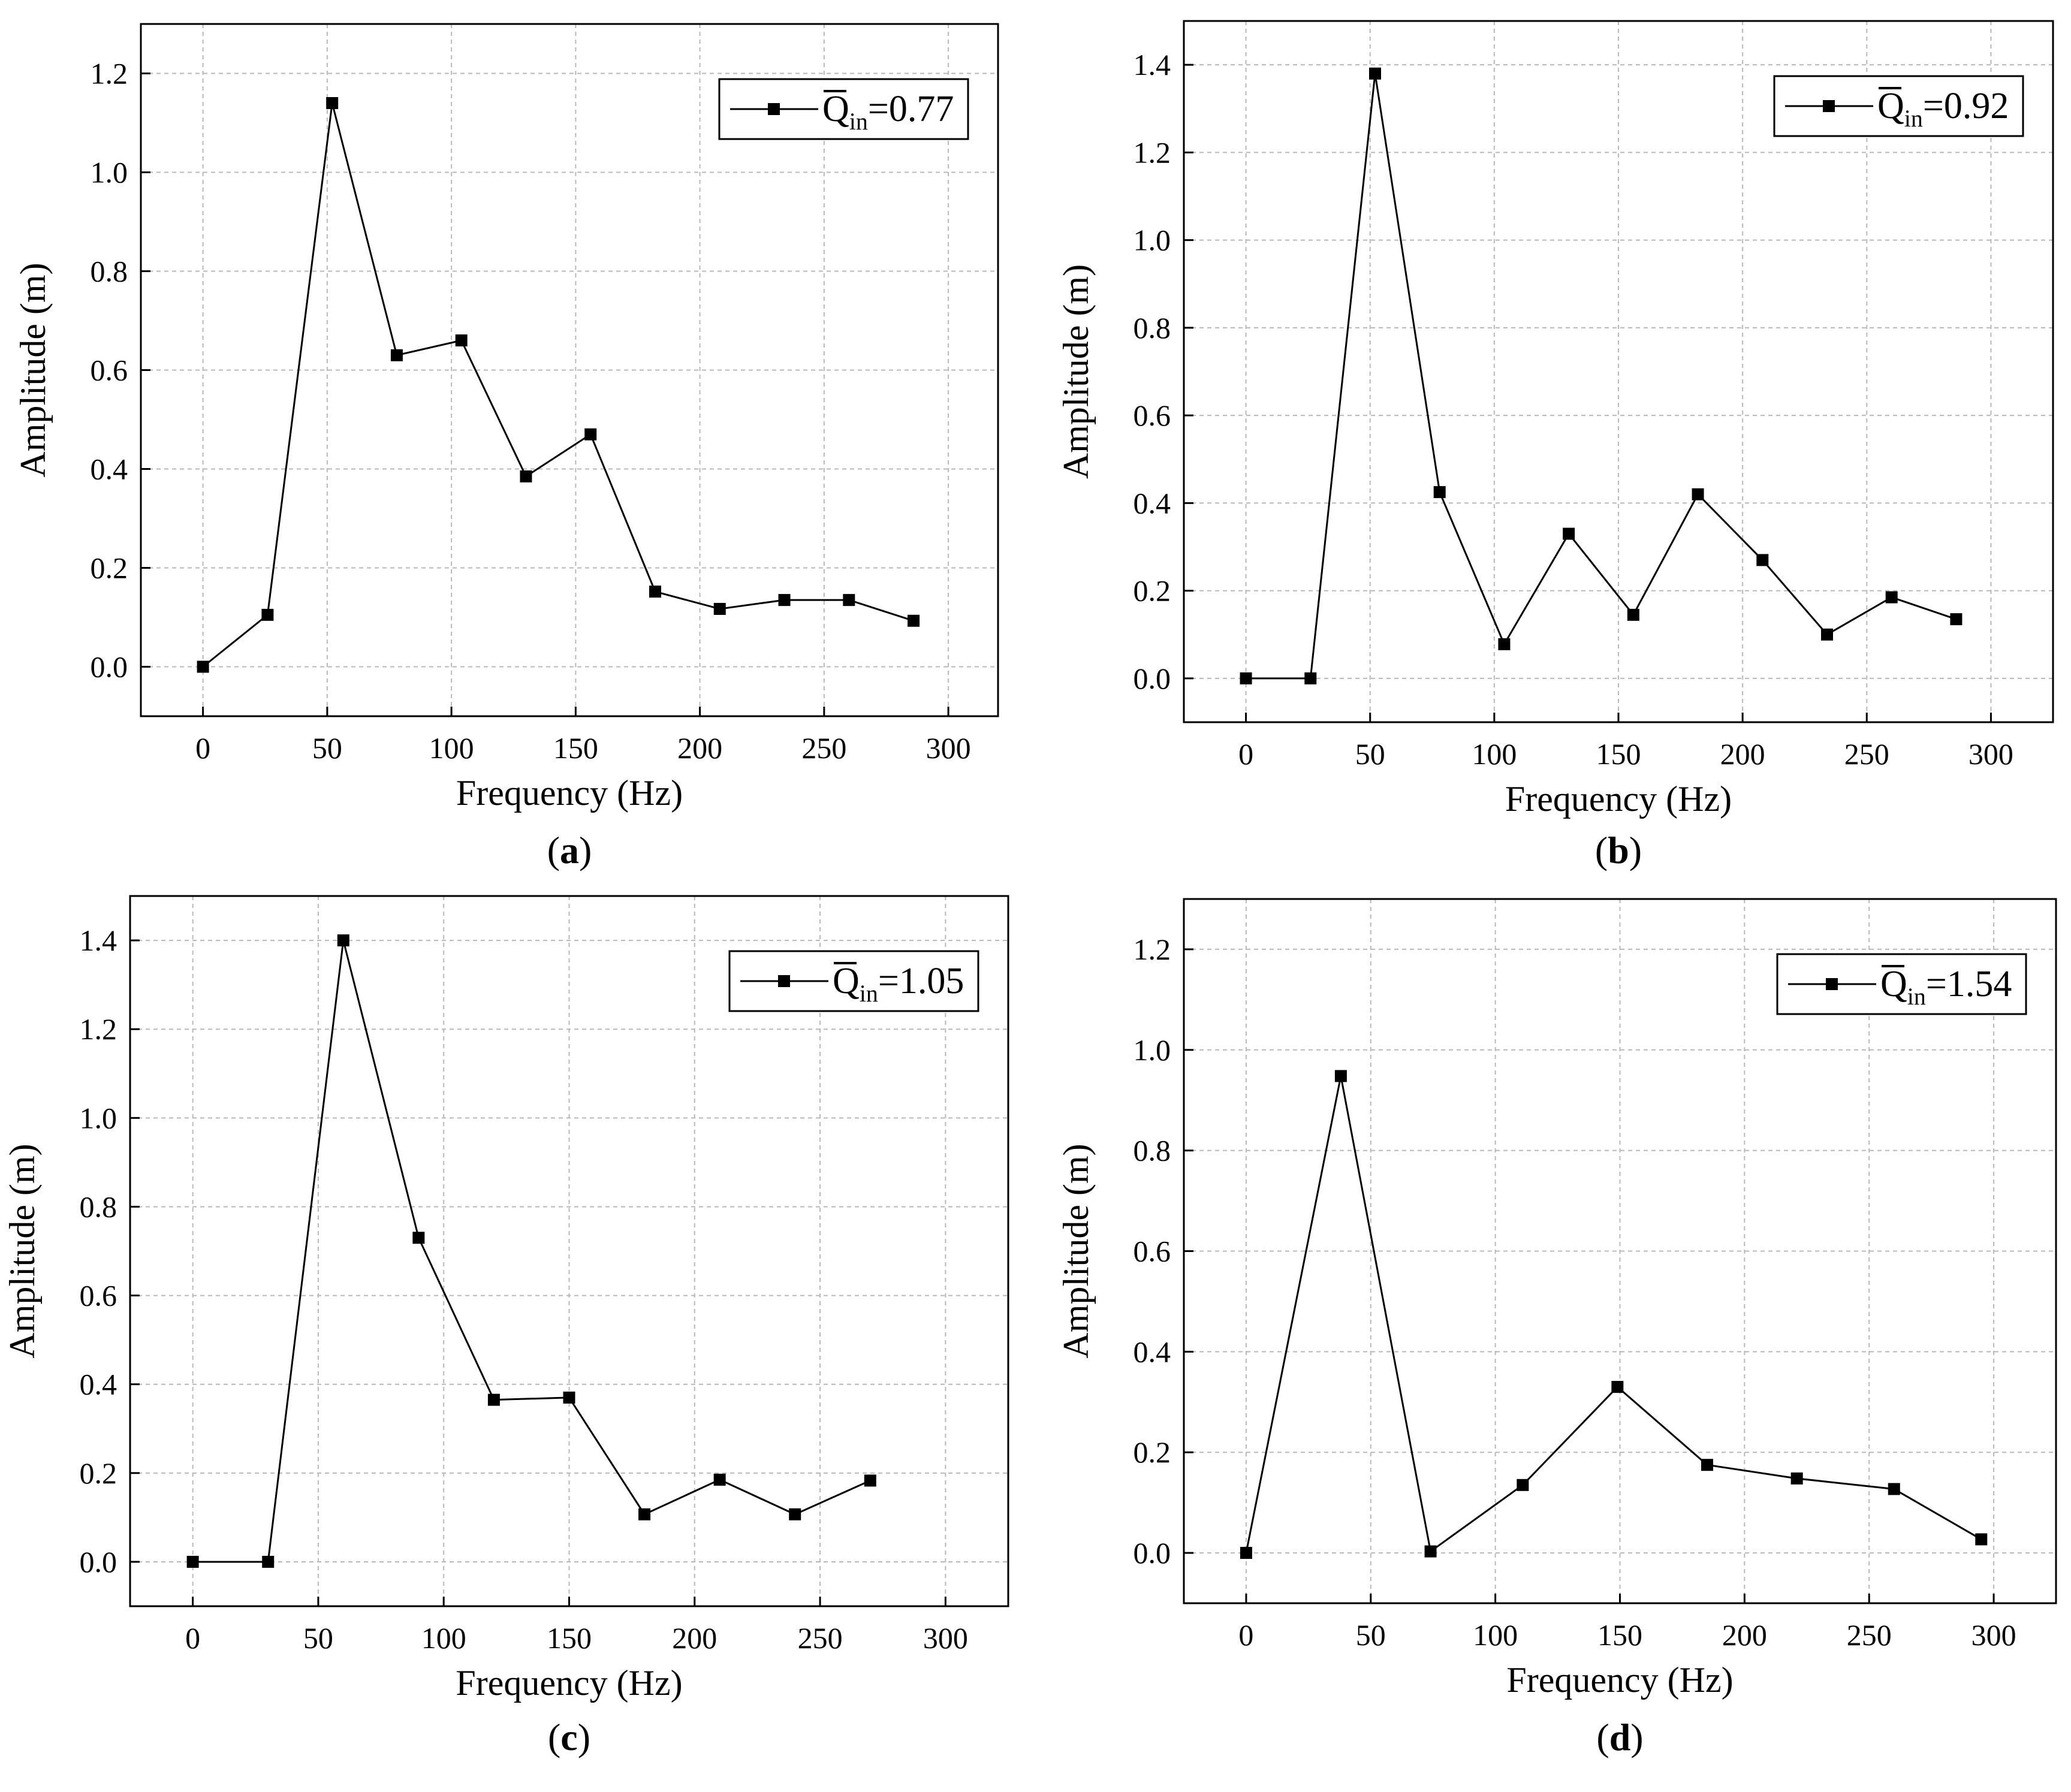 The height and width of the screenshot is (1792, 2071). What do you see at coordinates (1946, 987) in the screenshot?
I see `legend-label: Qin=1.54` at bounding box center [1946, 987].